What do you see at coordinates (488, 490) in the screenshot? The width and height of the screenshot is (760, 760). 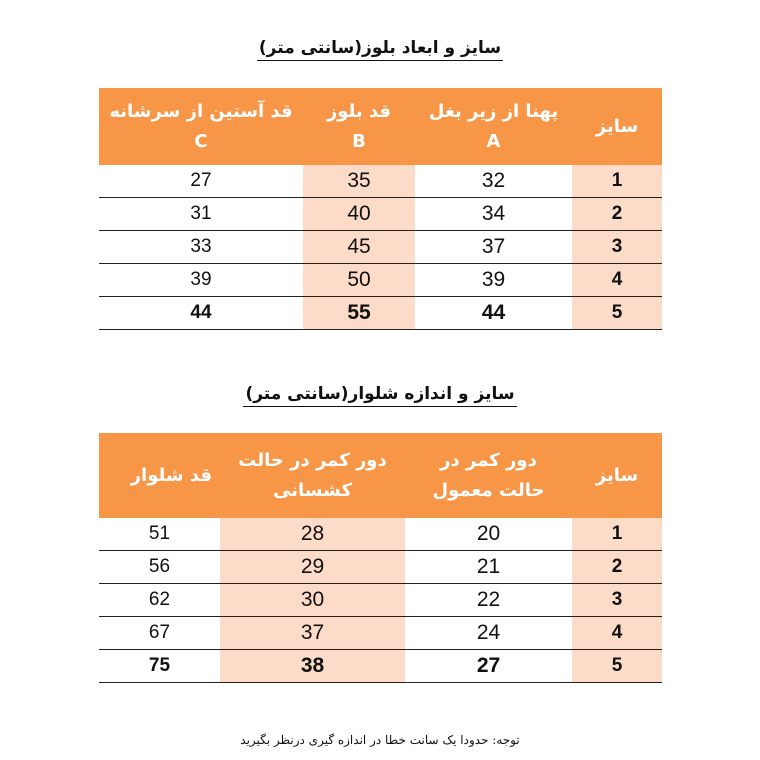 I see `header-sublabel: حالت معمول` at bounding box center [488, 490].